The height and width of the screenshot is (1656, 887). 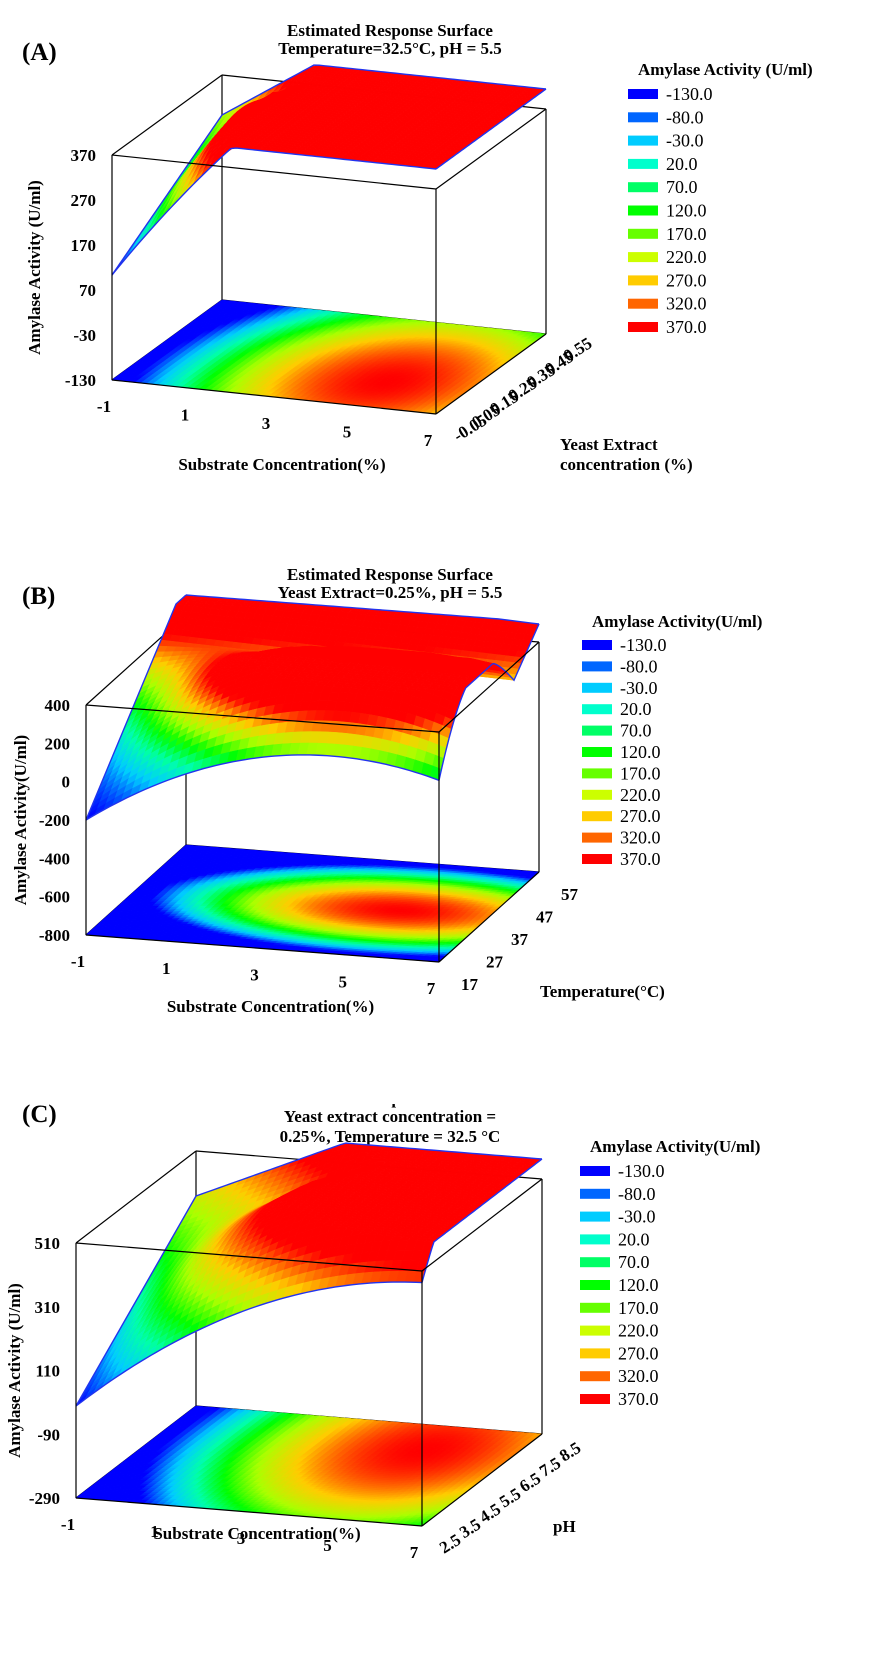 What do you see at coordinates (39, 52) in the screenshot?
I see `panel-label: (A)` at bounding box center [39, 52].